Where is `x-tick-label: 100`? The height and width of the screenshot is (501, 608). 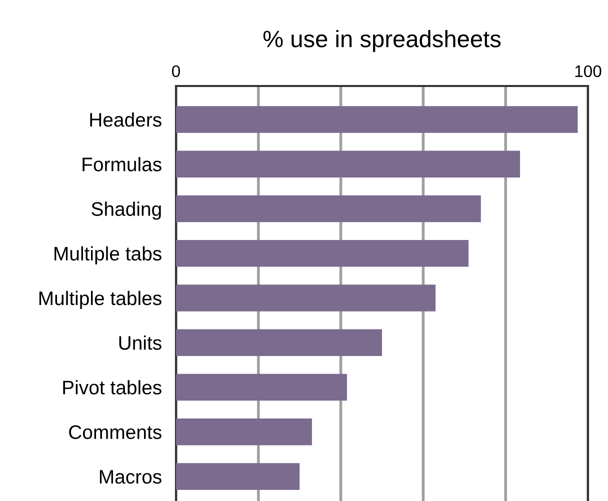
x-tick-label: 100 is located at coordinates (588, 71).